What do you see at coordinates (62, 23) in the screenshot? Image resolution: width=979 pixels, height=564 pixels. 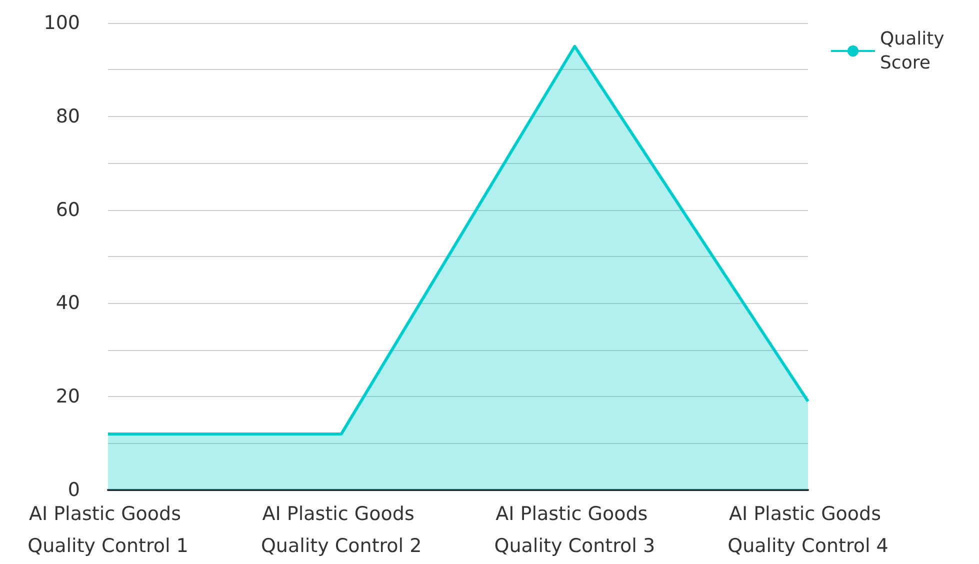 I see `y-tick-label: 100` at bounding box center [62, 23].